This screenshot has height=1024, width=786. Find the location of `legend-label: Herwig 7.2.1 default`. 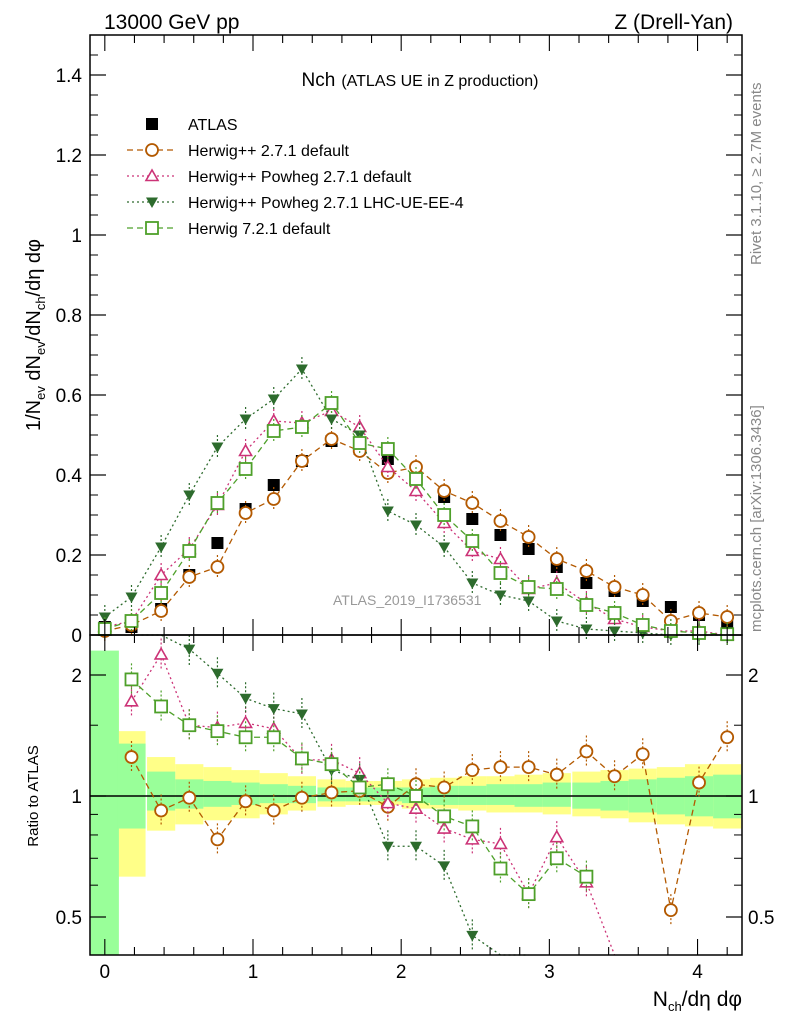

legend-label: Herwig 7.2.1 default is located at coordinates (259, 229).